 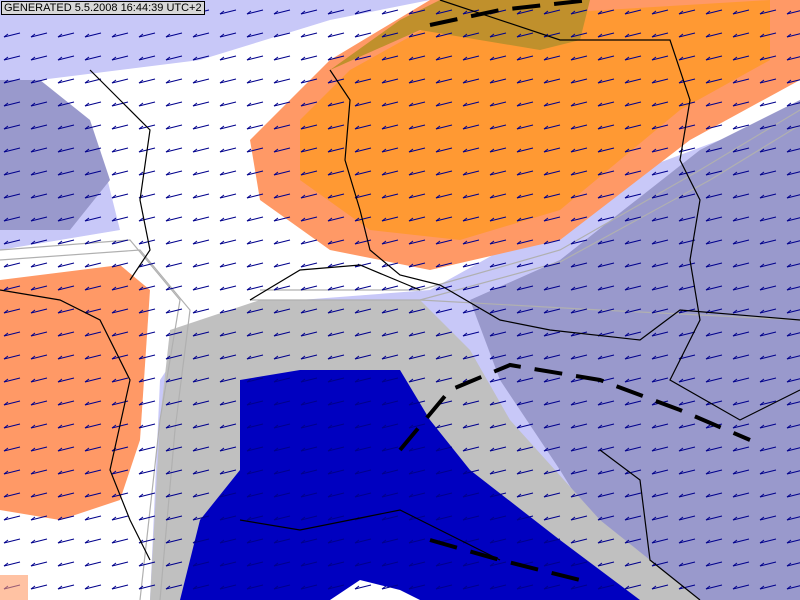 What do you see at coordinates (103, 8) in the screenshot?
I see `generated-timestamp: GENERATED 5.5.2008 16:44:39 UTC+2` at bounding box center [103, 8].